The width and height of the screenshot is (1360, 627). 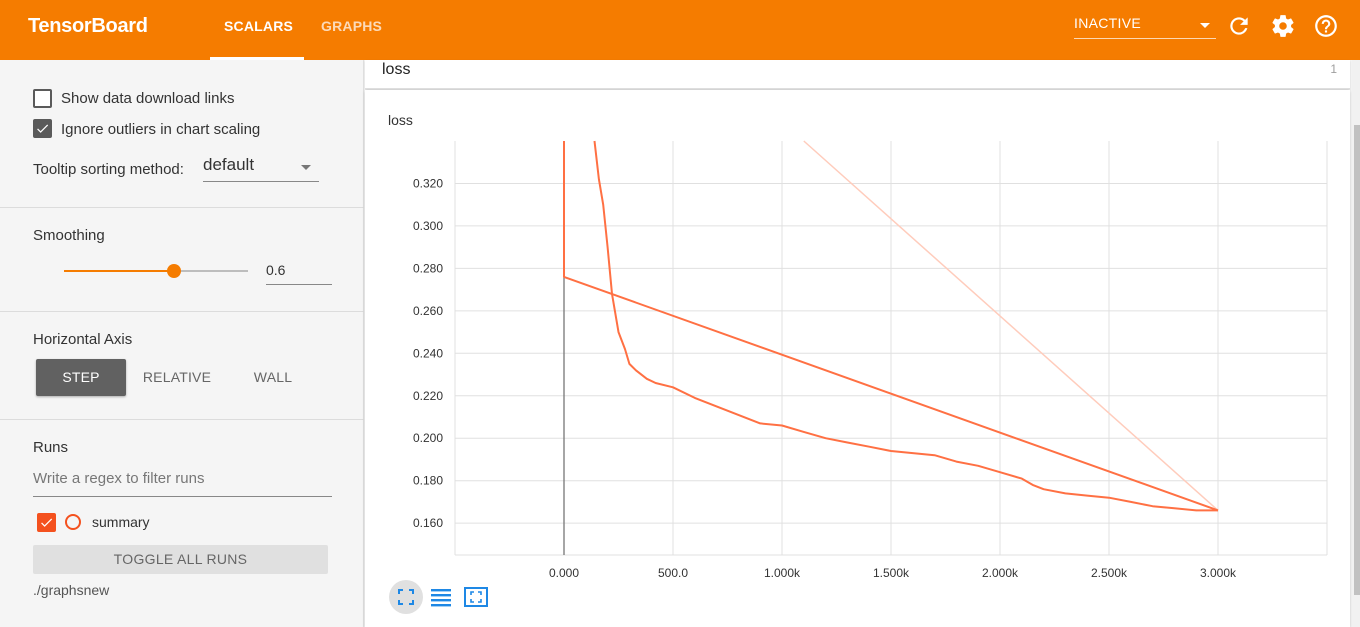 What do you see at coordinates (1107, 23) in the screenshot?
I see `status-dropdown-value: INACTIVE` at bounding box center [1107, 23].